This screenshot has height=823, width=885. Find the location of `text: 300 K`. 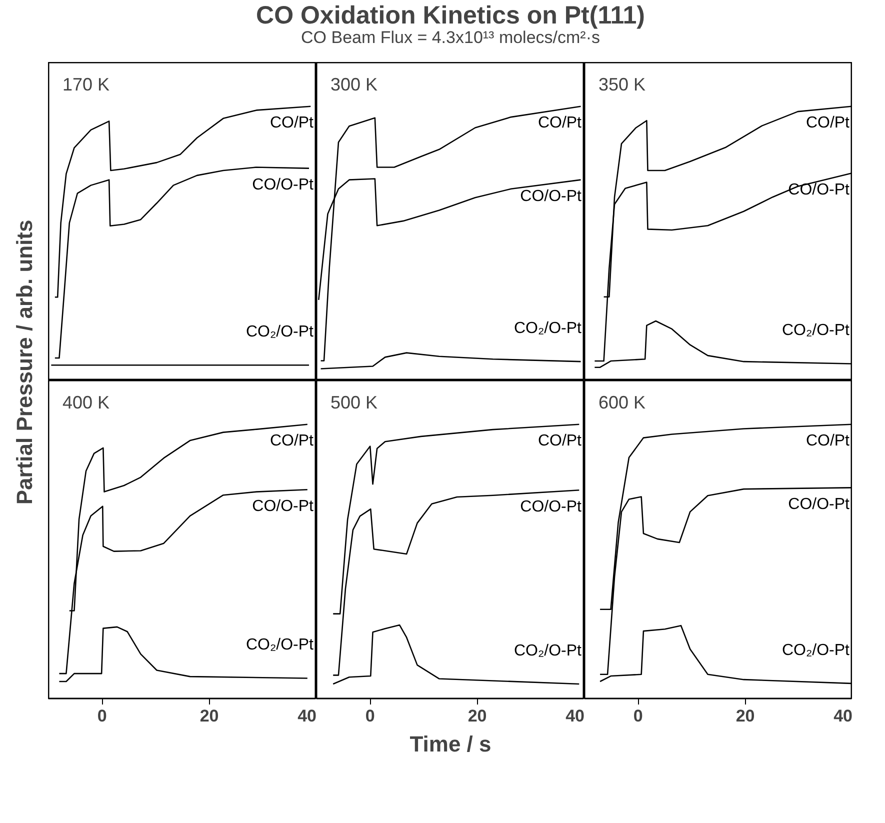

text: 300 K is located at coordinates (354, 84).